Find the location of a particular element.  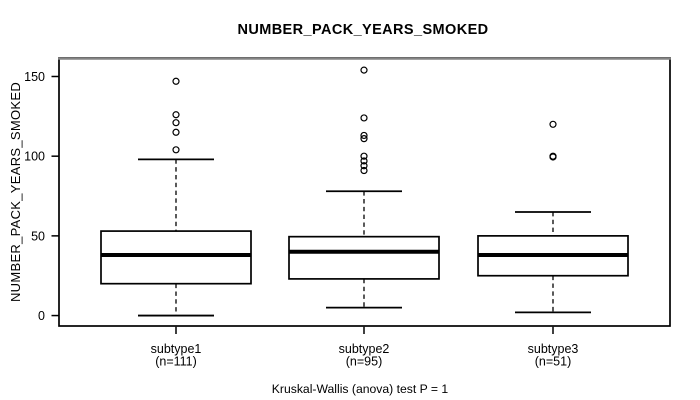

x-group-count-label: (n=111) is located at coordinates (176, 362).